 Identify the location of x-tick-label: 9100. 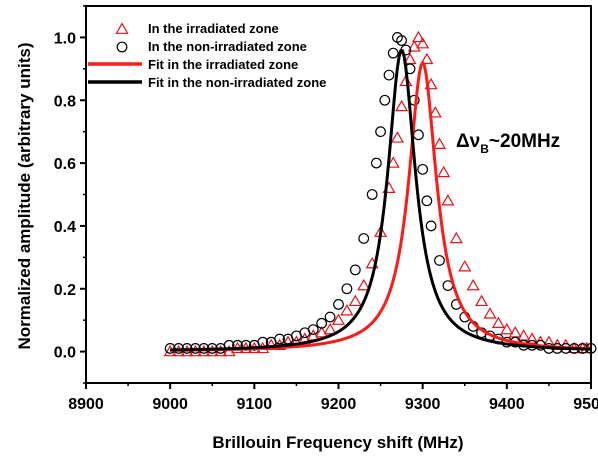
(255, 404).